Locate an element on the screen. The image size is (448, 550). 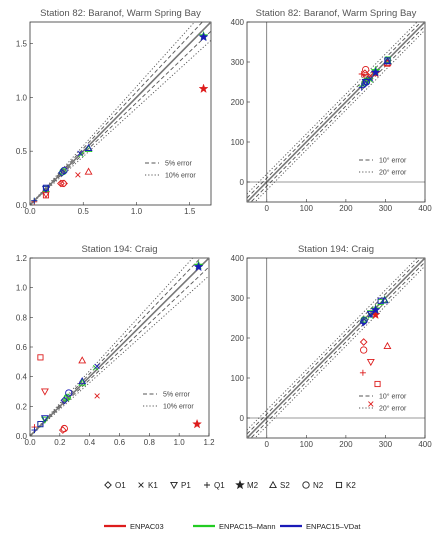
circle-icon is located at coordinates (306, 485).